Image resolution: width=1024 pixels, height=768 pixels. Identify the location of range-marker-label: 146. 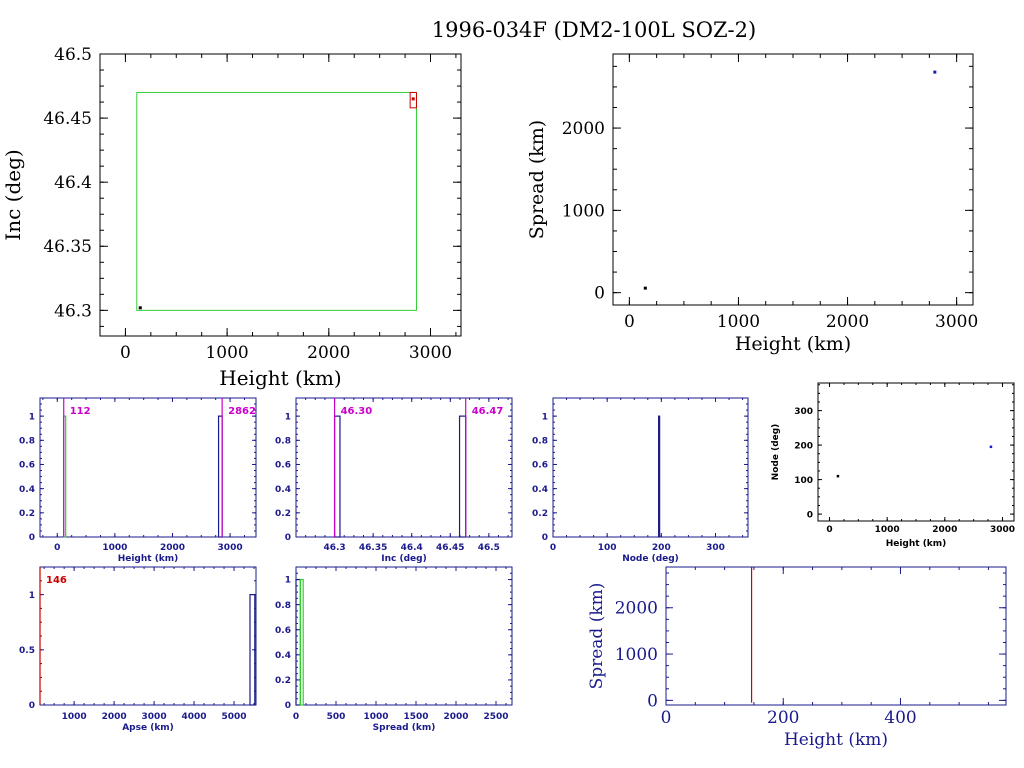
(56, 580).